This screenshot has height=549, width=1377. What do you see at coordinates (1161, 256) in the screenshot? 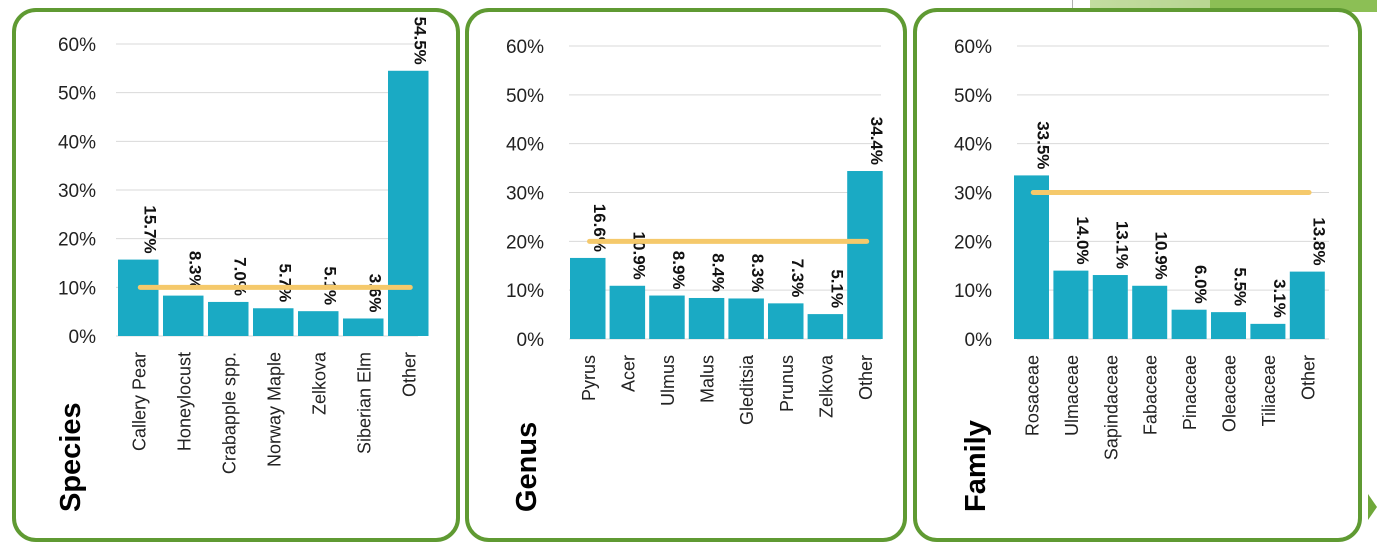
I see `data-label-fabaceae: 10.9%` at bounding box center [1161, 256].